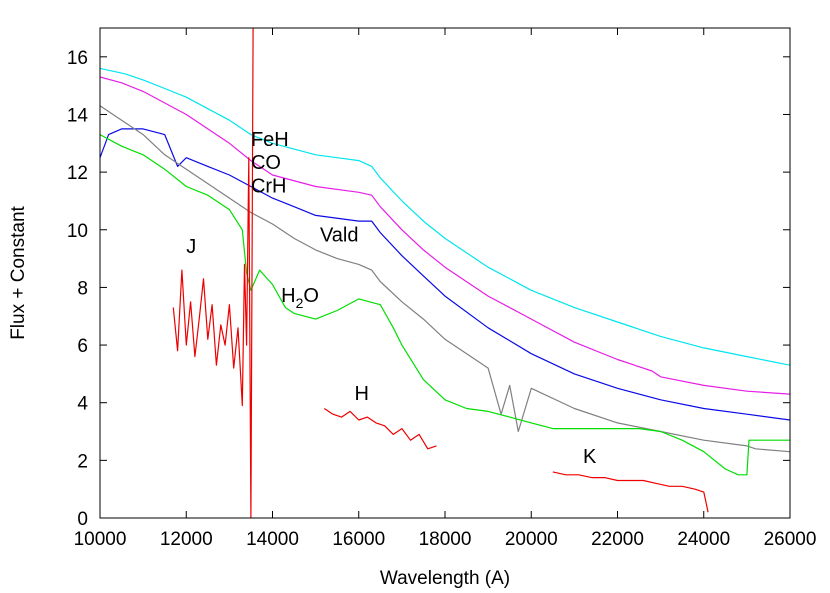  Describe the element at coordinates (269, 186) in the screenshot. I see `annotation-crh: CrH` at that location.